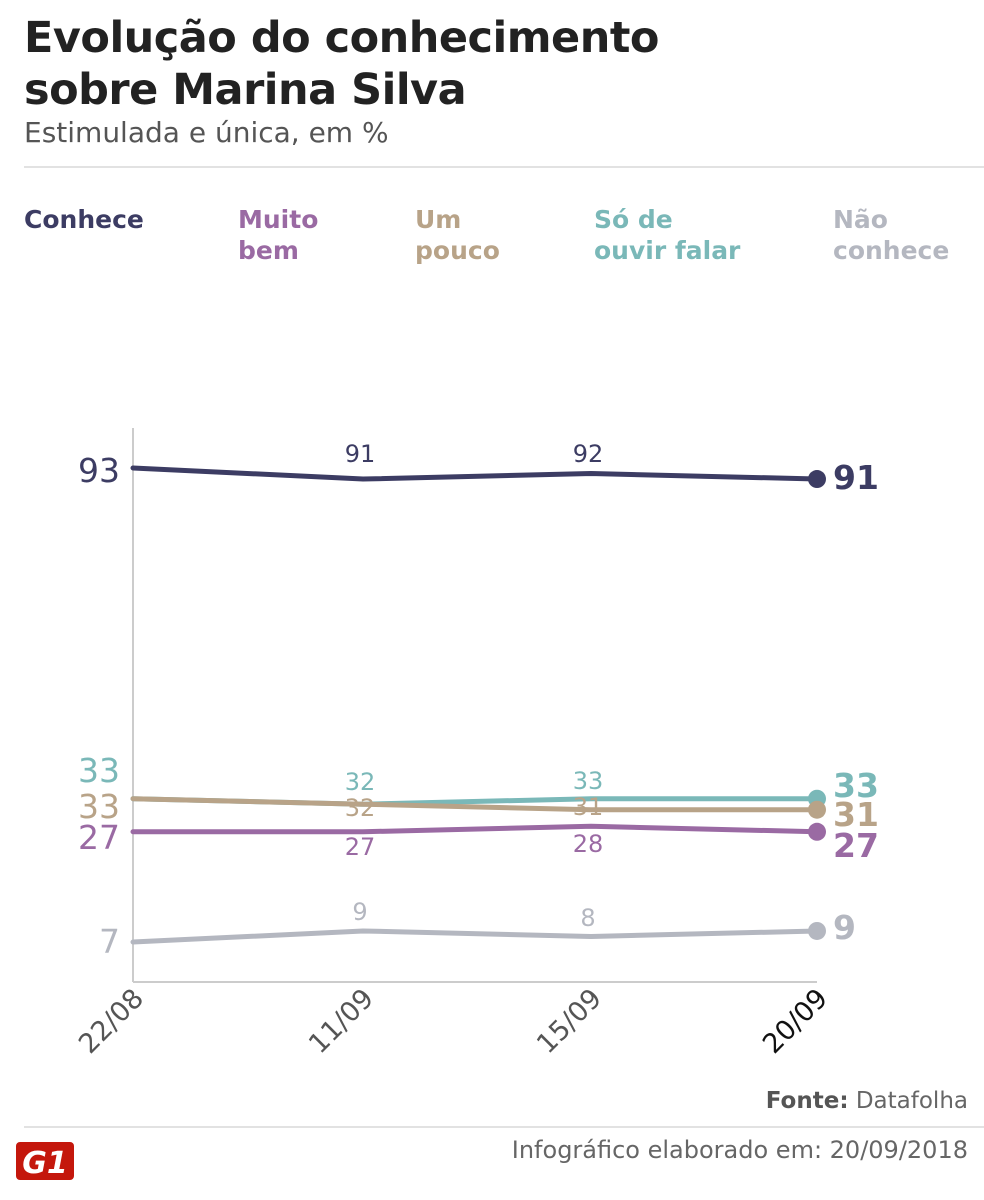  Describe the element at coordinates (795, 1021) in the screenshot. I see `x-tick-label: 20/09` at that location.